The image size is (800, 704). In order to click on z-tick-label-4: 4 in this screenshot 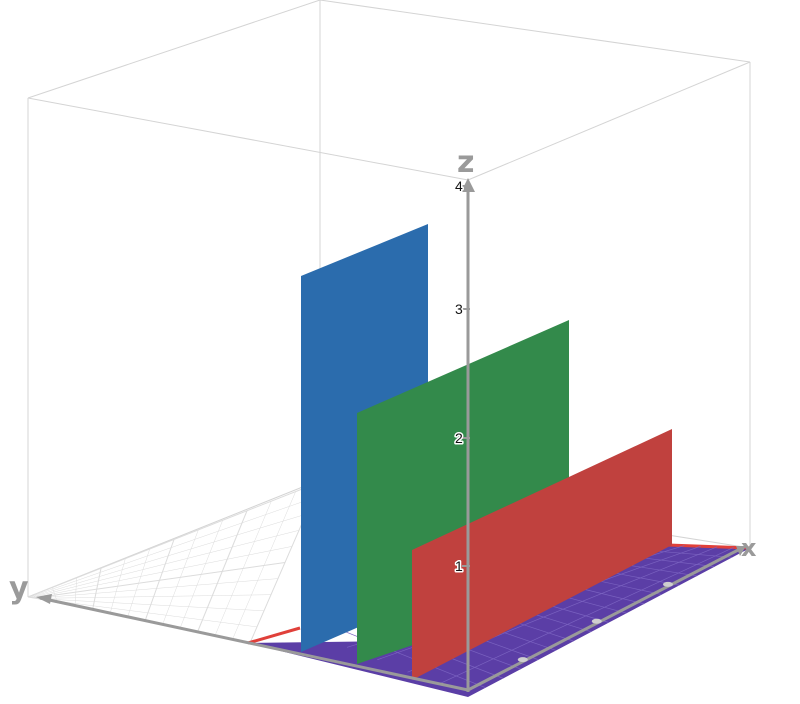, I will do `click(459, 186)`.